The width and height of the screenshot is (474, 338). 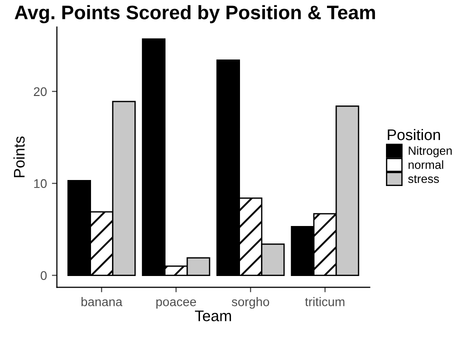 I want to click on x-tick-label: banana, so click(x=102, y=301).